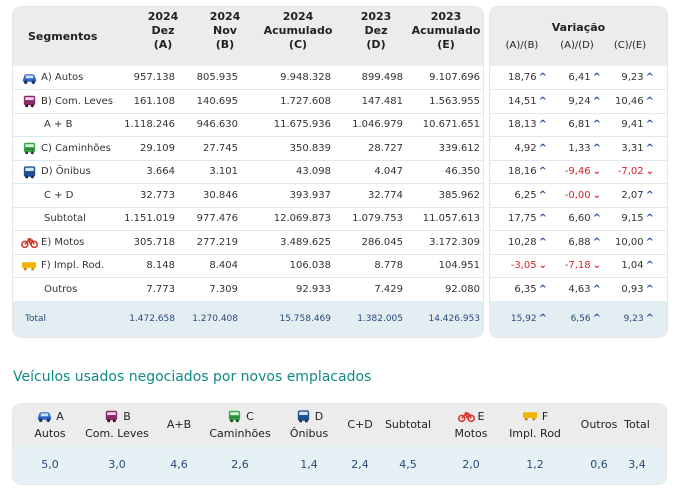 Image resolution: width=681 pixels, height=498 pixels. I want to click on variation-value: 10,46, so click(629, 101).